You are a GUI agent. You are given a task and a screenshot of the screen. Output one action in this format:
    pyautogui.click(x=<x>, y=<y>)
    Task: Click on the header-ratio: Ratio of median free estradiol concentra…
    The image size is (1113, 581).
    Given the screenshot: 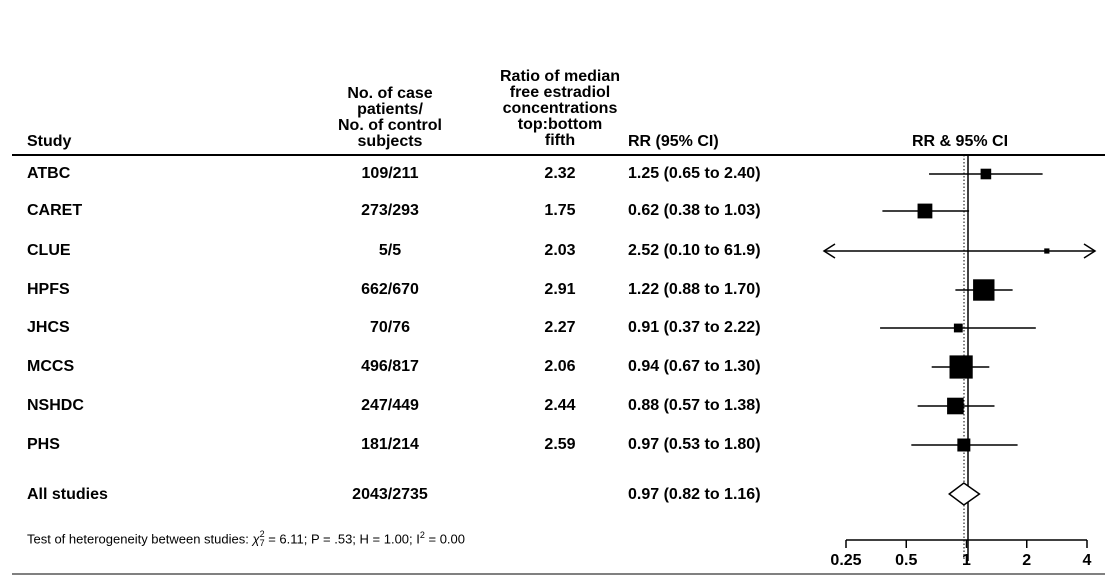 What is the action you would take?
    pyautogui.click(x=559, y=108)
    